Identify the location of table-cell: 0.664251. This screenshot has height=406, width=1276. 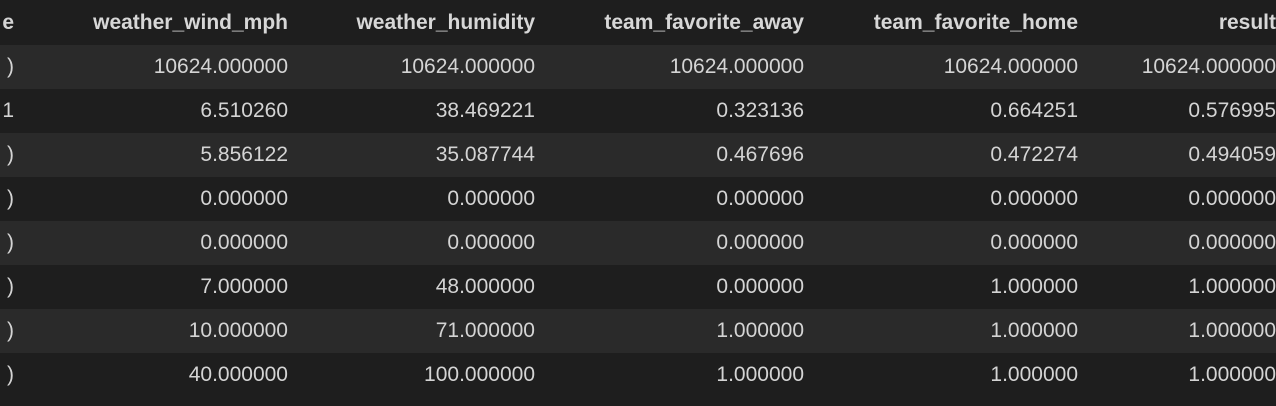
(941, 111).